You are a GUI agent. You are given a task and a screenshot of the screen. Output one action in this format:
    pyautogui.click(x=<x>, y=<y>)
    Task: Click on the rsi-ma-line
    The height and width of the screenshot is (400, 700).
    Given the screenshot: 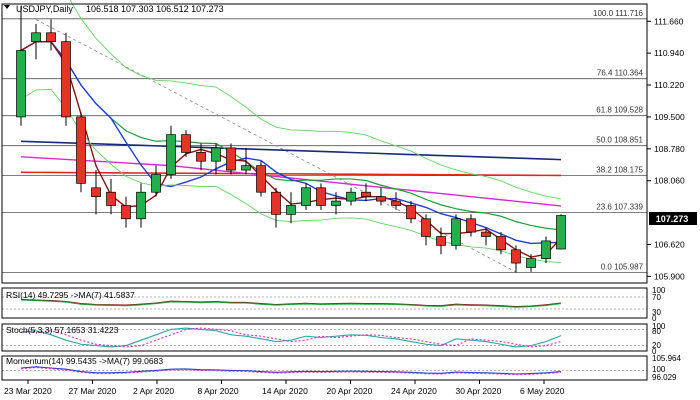 What is the action you would take?
    pyautogui.click(x=291, y=303)
    